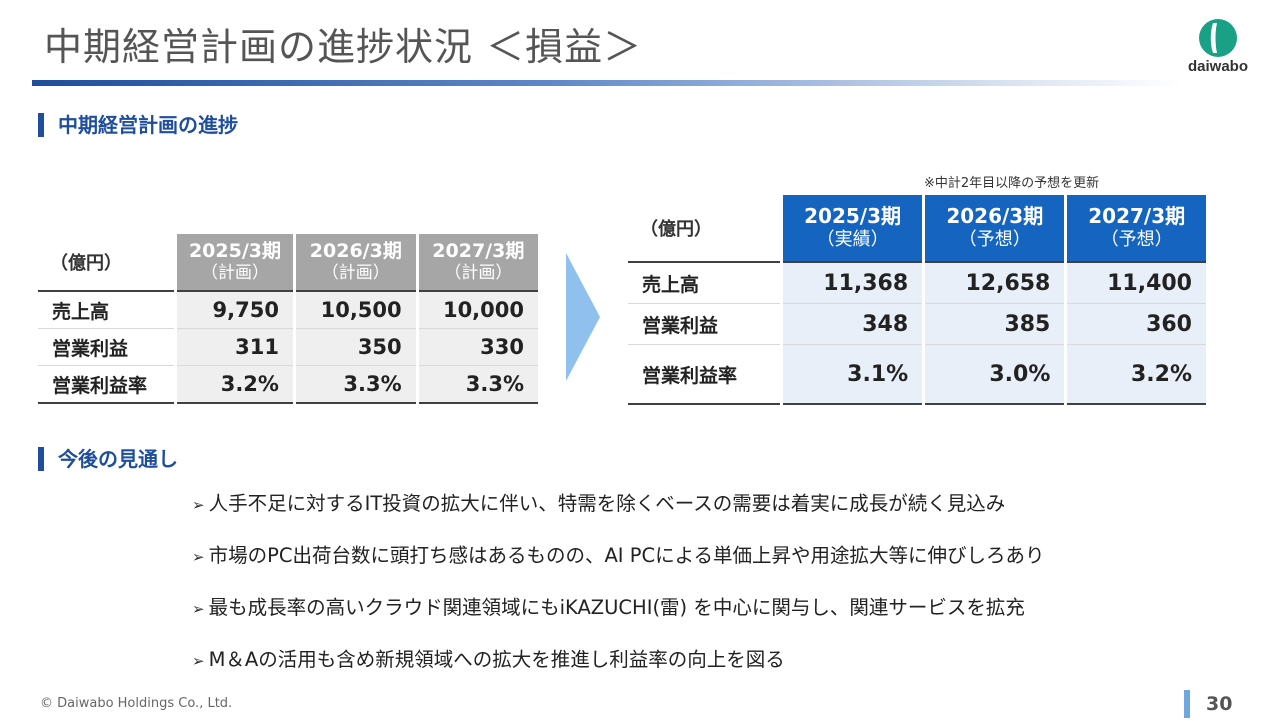 The width and height of the screenshot is (1280, 720). Describe the element at coordinates (343, 47) in the screenshot. I see `page-title: 中期経営計画の進捗状況 ＜損益＞` at that location.